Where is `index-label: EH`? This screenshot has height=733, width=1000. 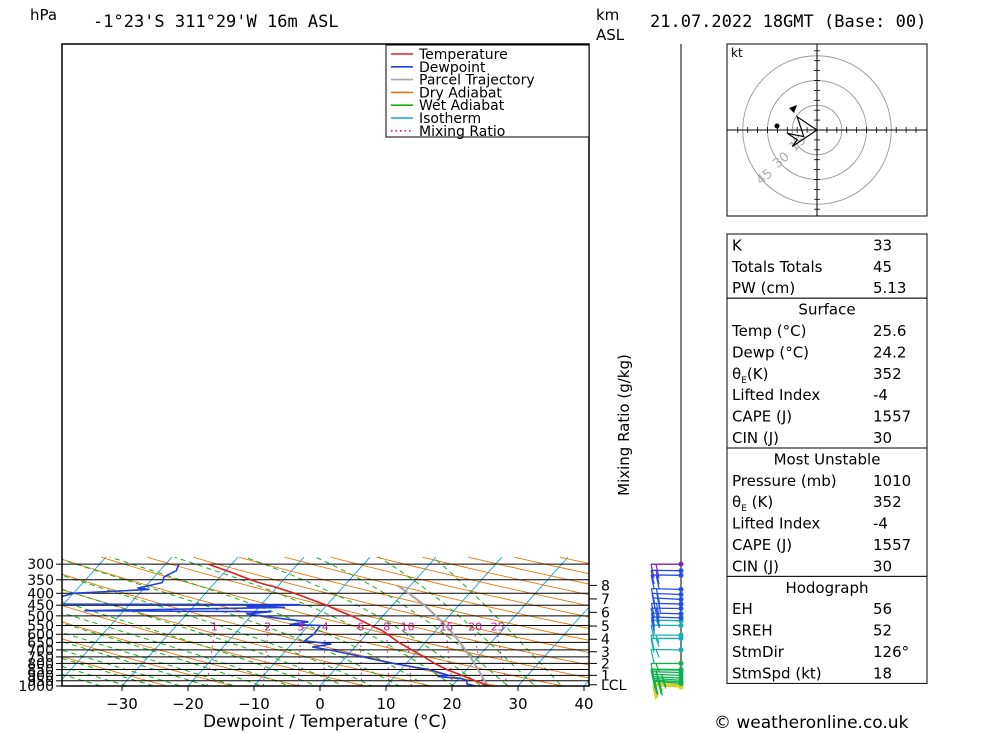
index-label: EH is located at coordinates (742, 609).